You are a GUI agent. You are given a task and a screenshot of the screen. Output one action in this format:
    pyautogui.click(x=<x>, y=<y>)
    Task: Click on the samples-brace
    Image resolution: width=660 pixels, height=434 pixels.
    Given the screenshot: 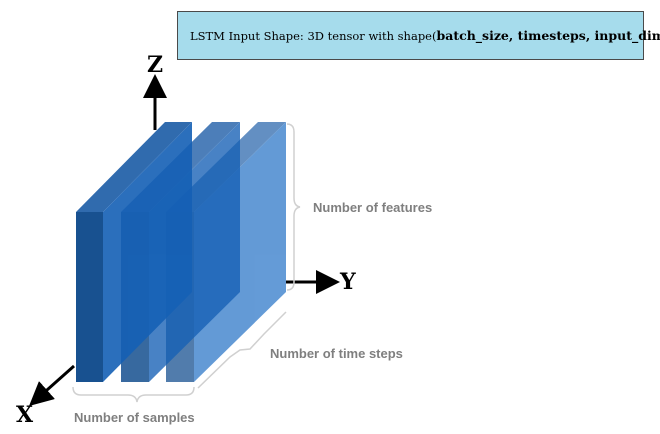 What is the action you would take?
    pyautogui.click(x=133, y=394)
    